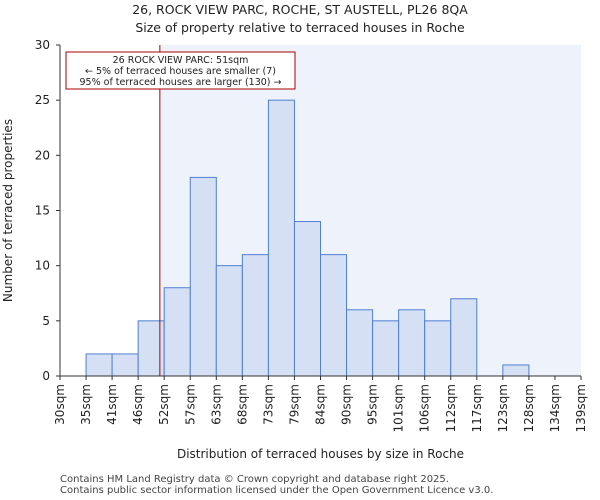 The height and width of the screenshot is (500, 600). Describe the element at coordinates (425, 408) in the screenshot. I see `x-tick-label-106sqm: 106sqm` at that location.